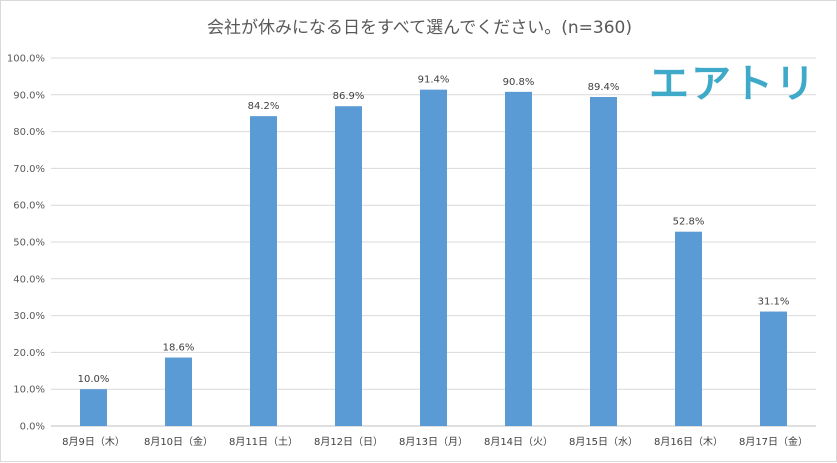  I want to click on x-tick-label: 8月9日（木）, so click(93, 442).